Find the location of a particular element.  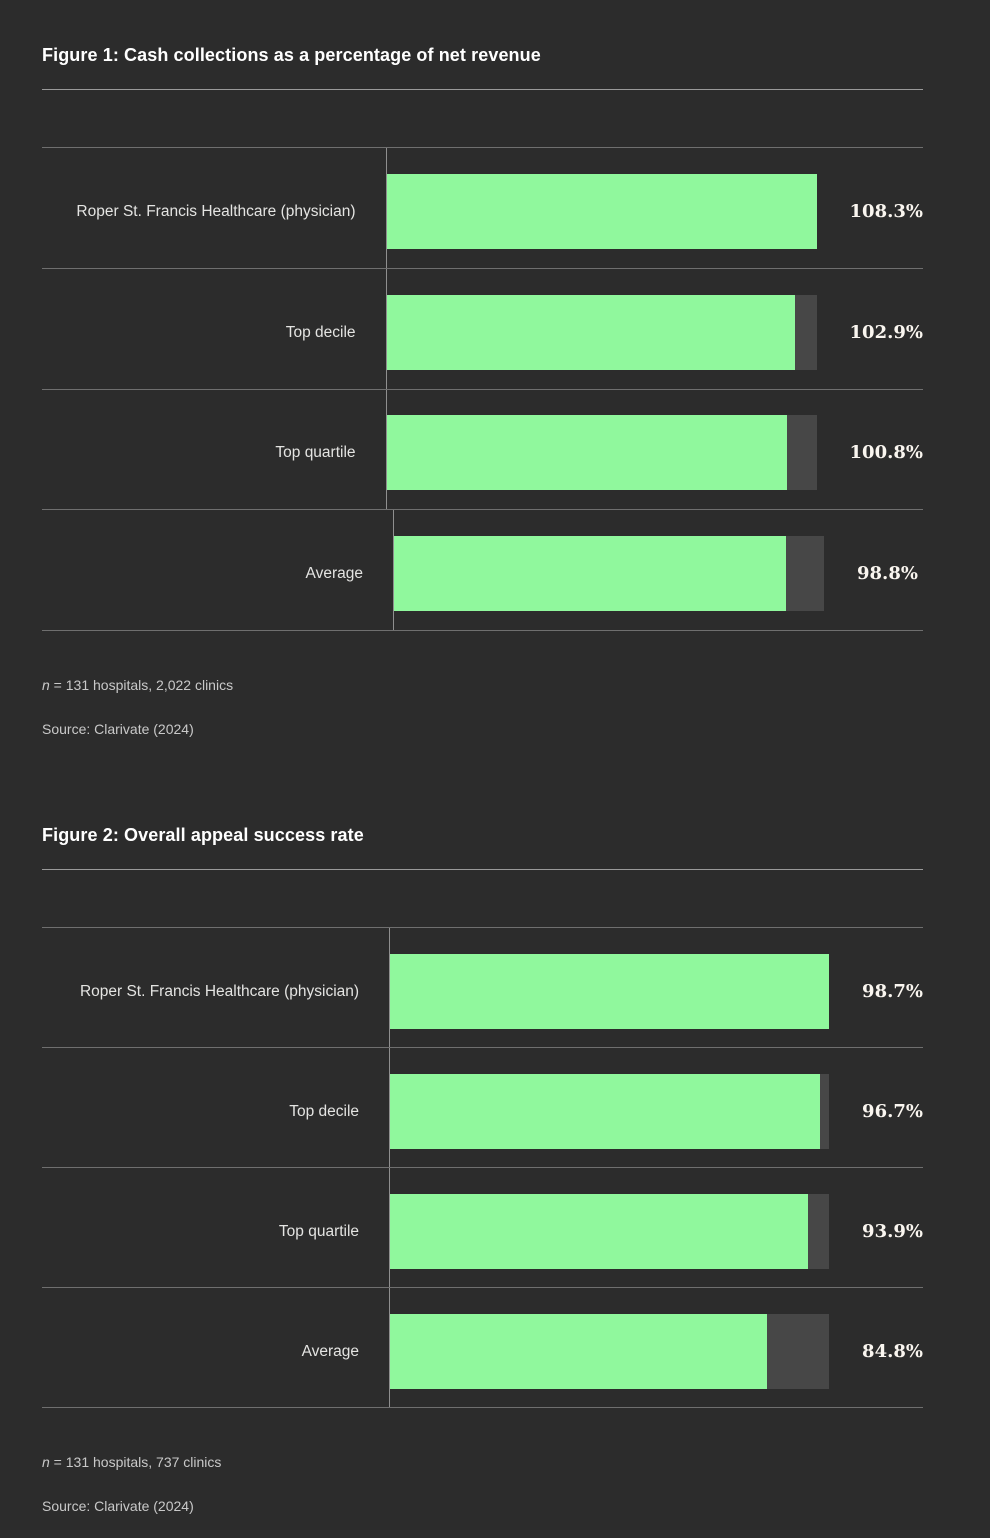

bar-row: Average 98.8% is located at coordinates (482, 569).